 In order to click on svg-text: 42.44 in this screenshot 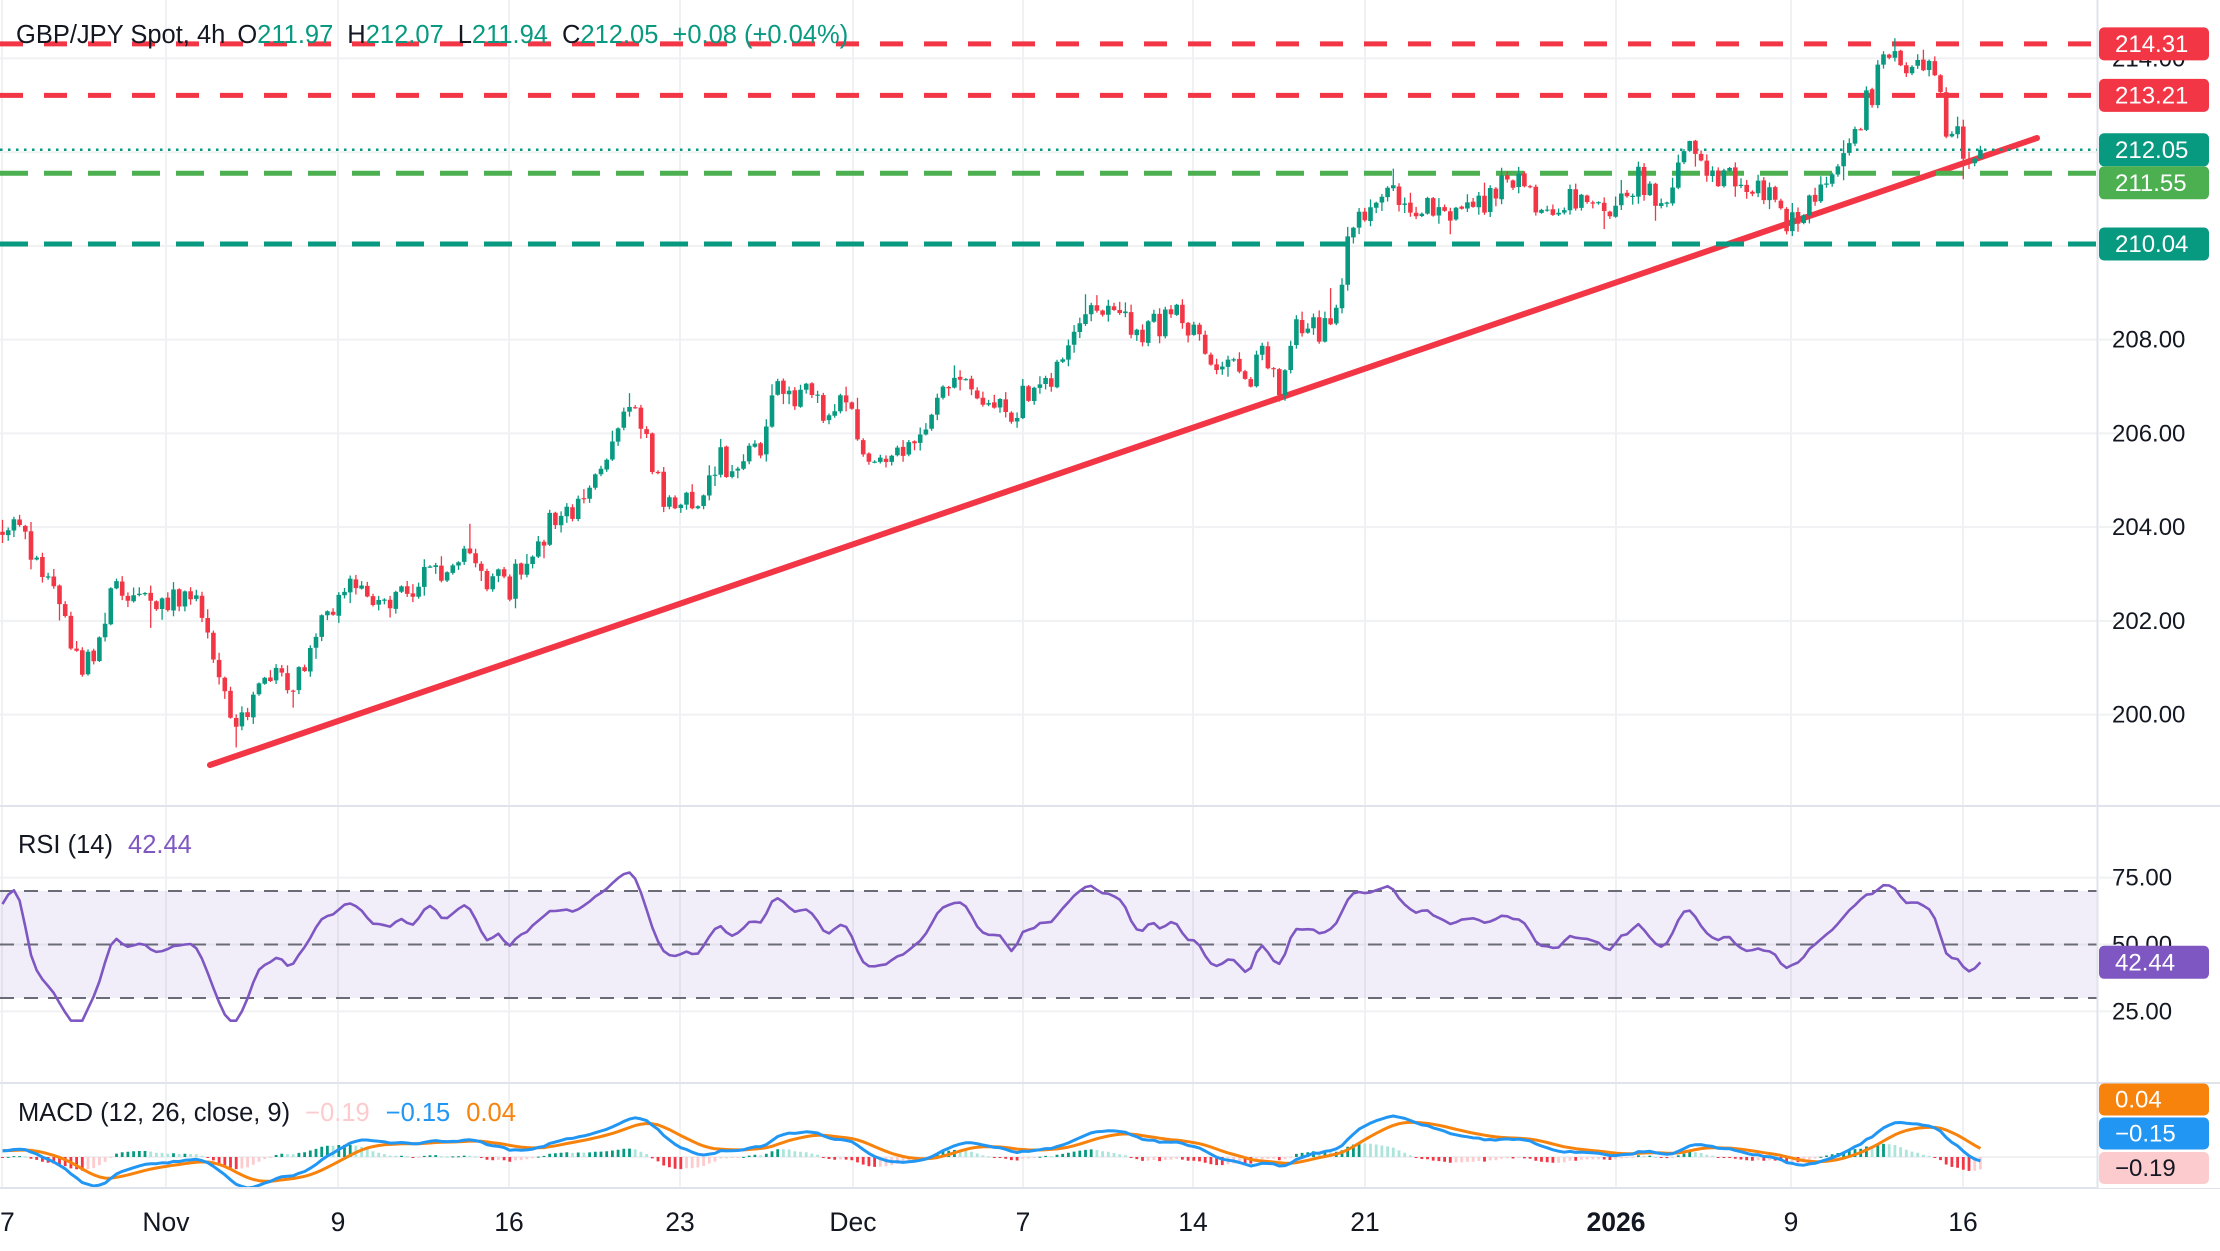, I will do `click(2145, 962)`.